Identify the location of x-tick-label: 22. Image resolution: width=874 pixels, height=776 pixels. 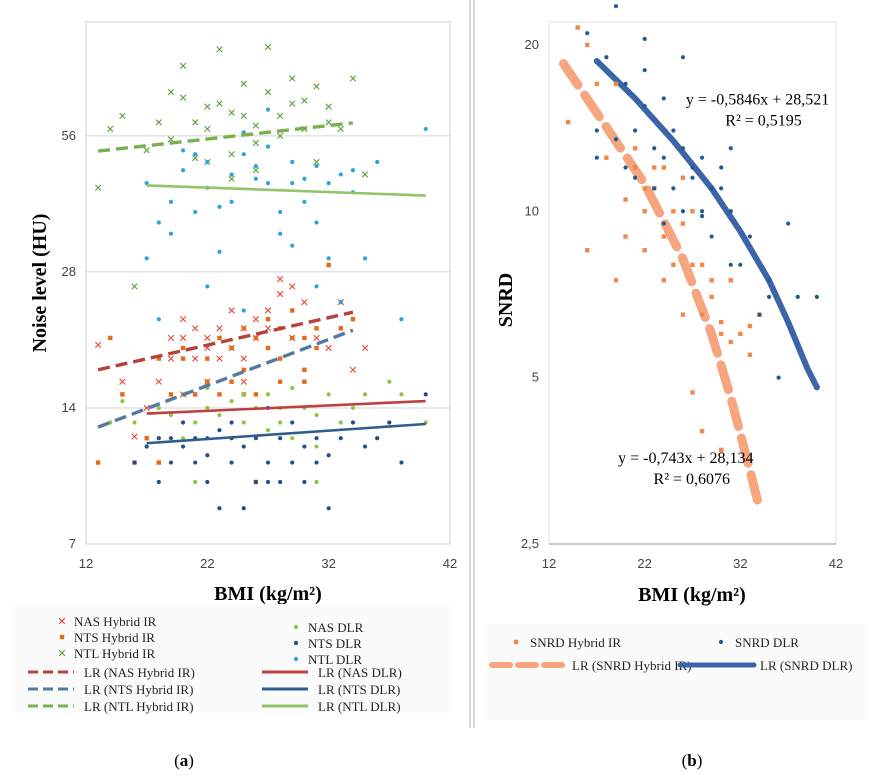
(644, 563).